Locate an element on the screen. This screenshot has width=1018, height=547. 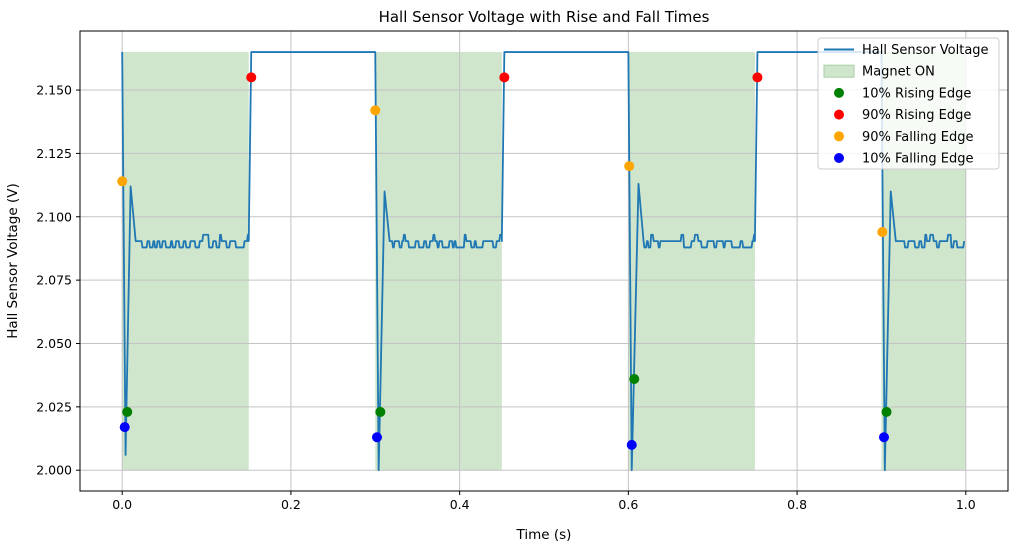
x-tick-label-4: 0.8 is located at coordinates (797, 504).